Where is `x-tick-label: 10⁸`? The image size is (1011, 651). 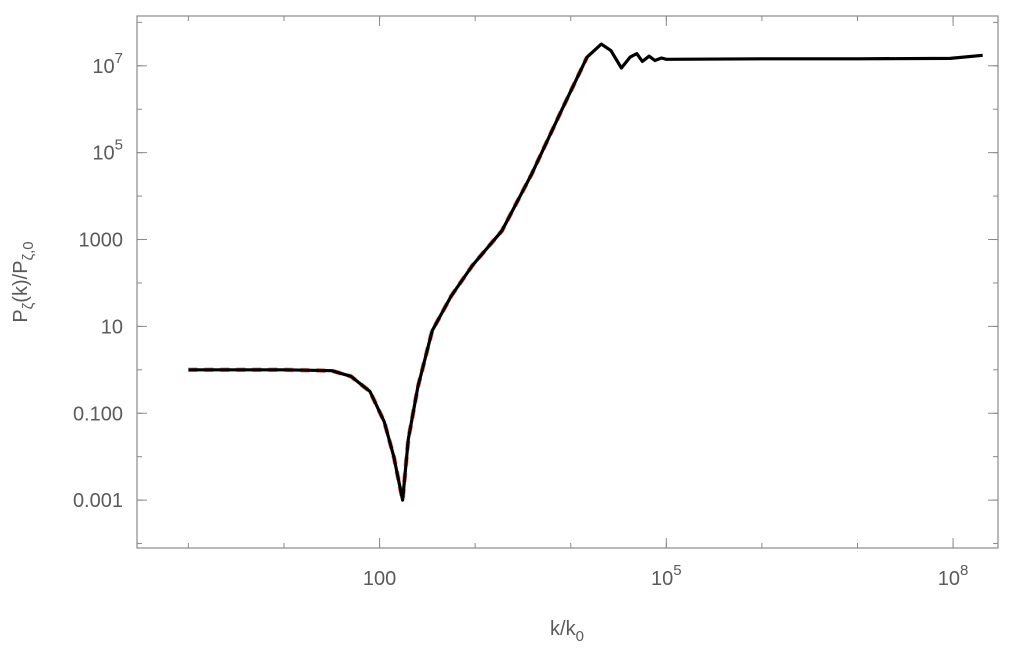
x-tick-label: 10⁸ is located at coordinates (953, 576).